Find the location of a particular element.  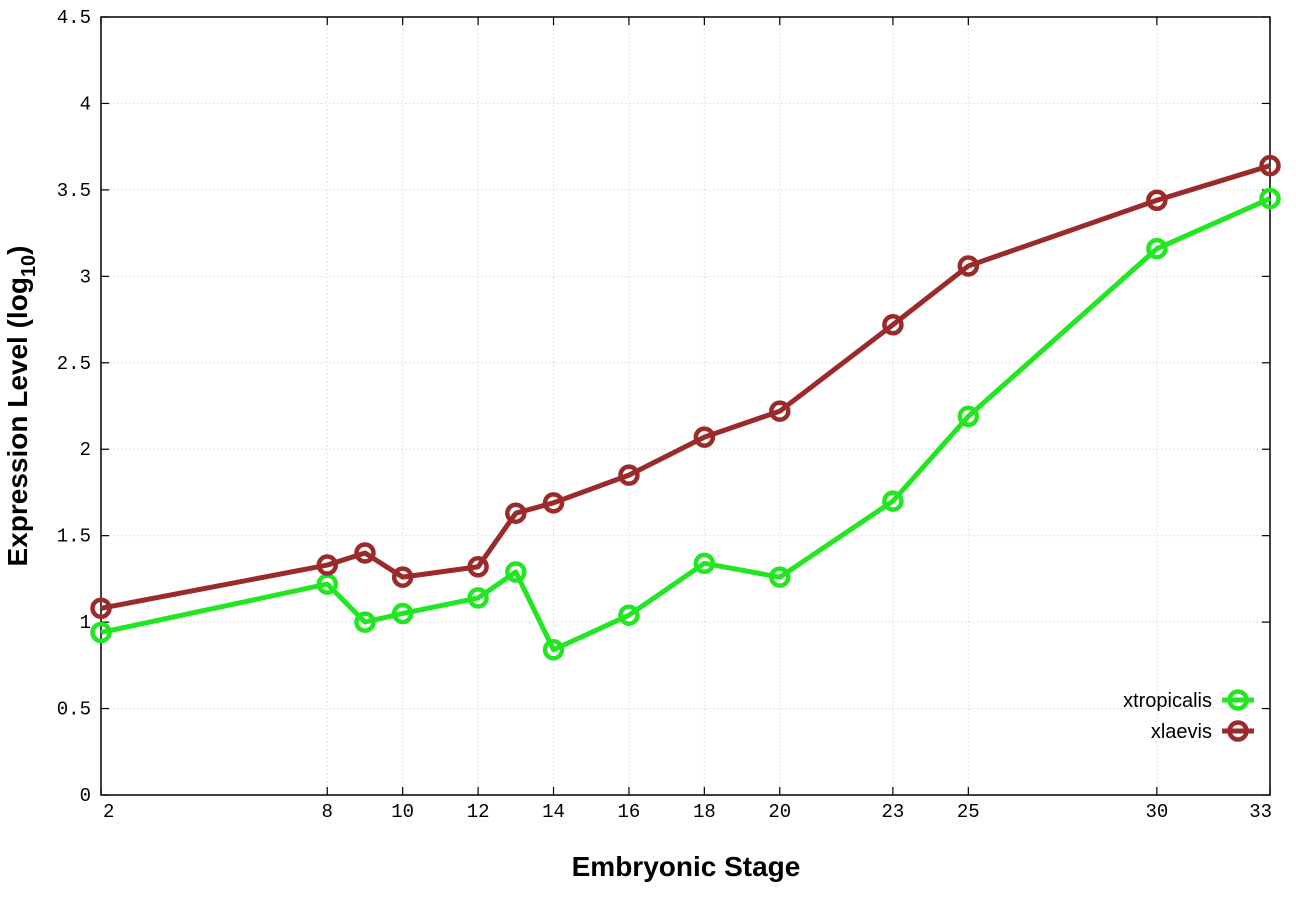

y-axis-title: Expression Level (log10) is located at coordinates (21, 406).